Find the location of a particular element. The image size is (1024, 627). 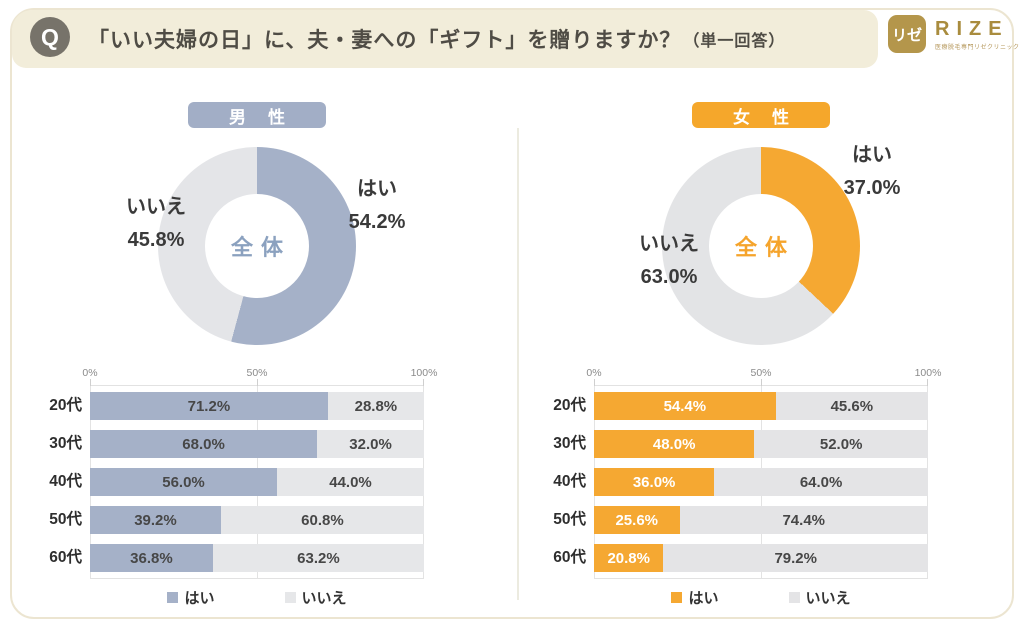

age-label: 50代 is located at coordinates (65, 519).